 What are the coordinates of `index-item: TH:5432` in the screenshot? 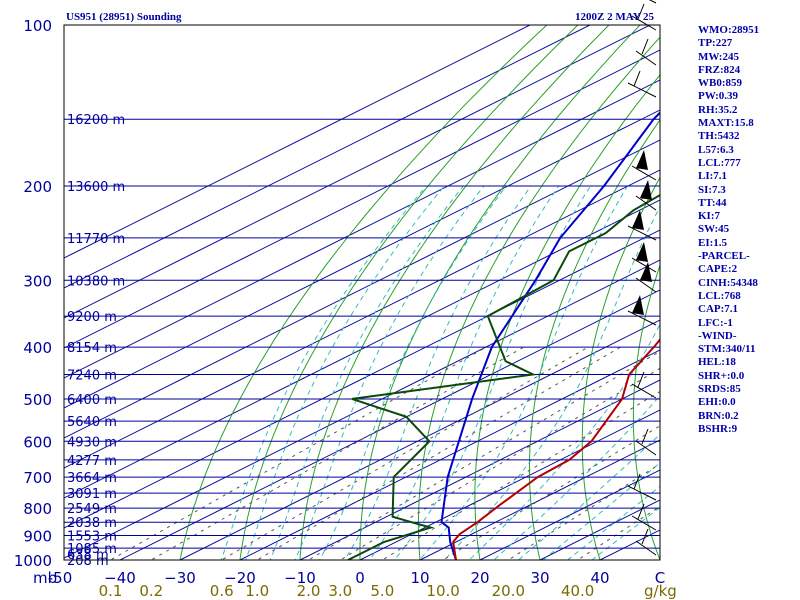 It's located at (719, 136).